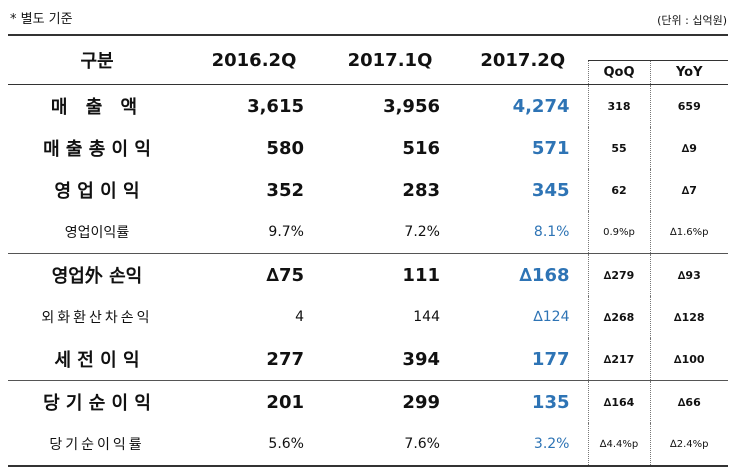  Describe the element at coordinates (551, 317) in the screenshot. I see `cell-2017-2q: ∆124` at that location.